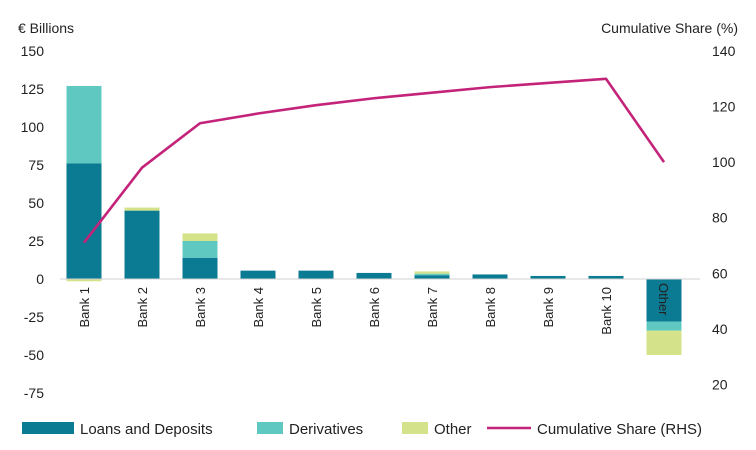 This screenshot has width=756, height=450. What do you see at coordinates (664, 342) in the screenshot?
I see `bar-other-other` at bounding box center [664, 342].